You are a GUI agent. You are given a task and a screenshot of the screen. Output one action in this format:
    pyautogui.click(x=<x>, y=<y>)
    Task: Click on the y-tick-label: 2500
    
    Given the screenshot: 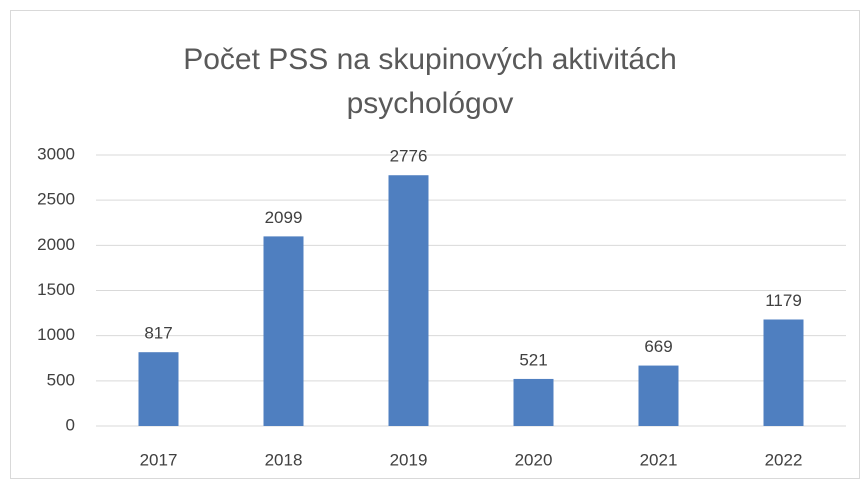 What is the action you would take?
    pyautogui.click(x=56, y=199)
    